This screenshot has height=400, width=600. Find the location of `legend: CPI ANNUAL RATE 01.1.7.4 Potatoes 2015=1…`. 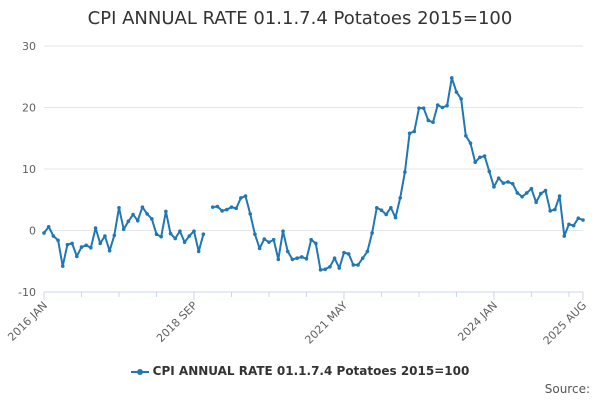

legend: CPI ANNUAL RATE 01.1.7.4 Potatoes 2015=1… is located at coordinates (300, 371).